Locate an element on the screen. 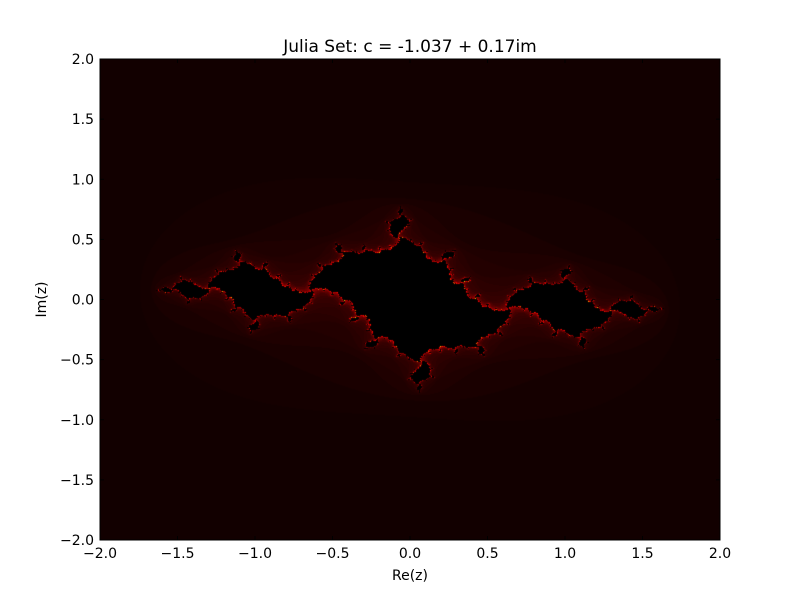 Image resolution: width=800 pixels, height=605 pixels. x-tick-label: 0.5 is located at coordinates (487, 554).